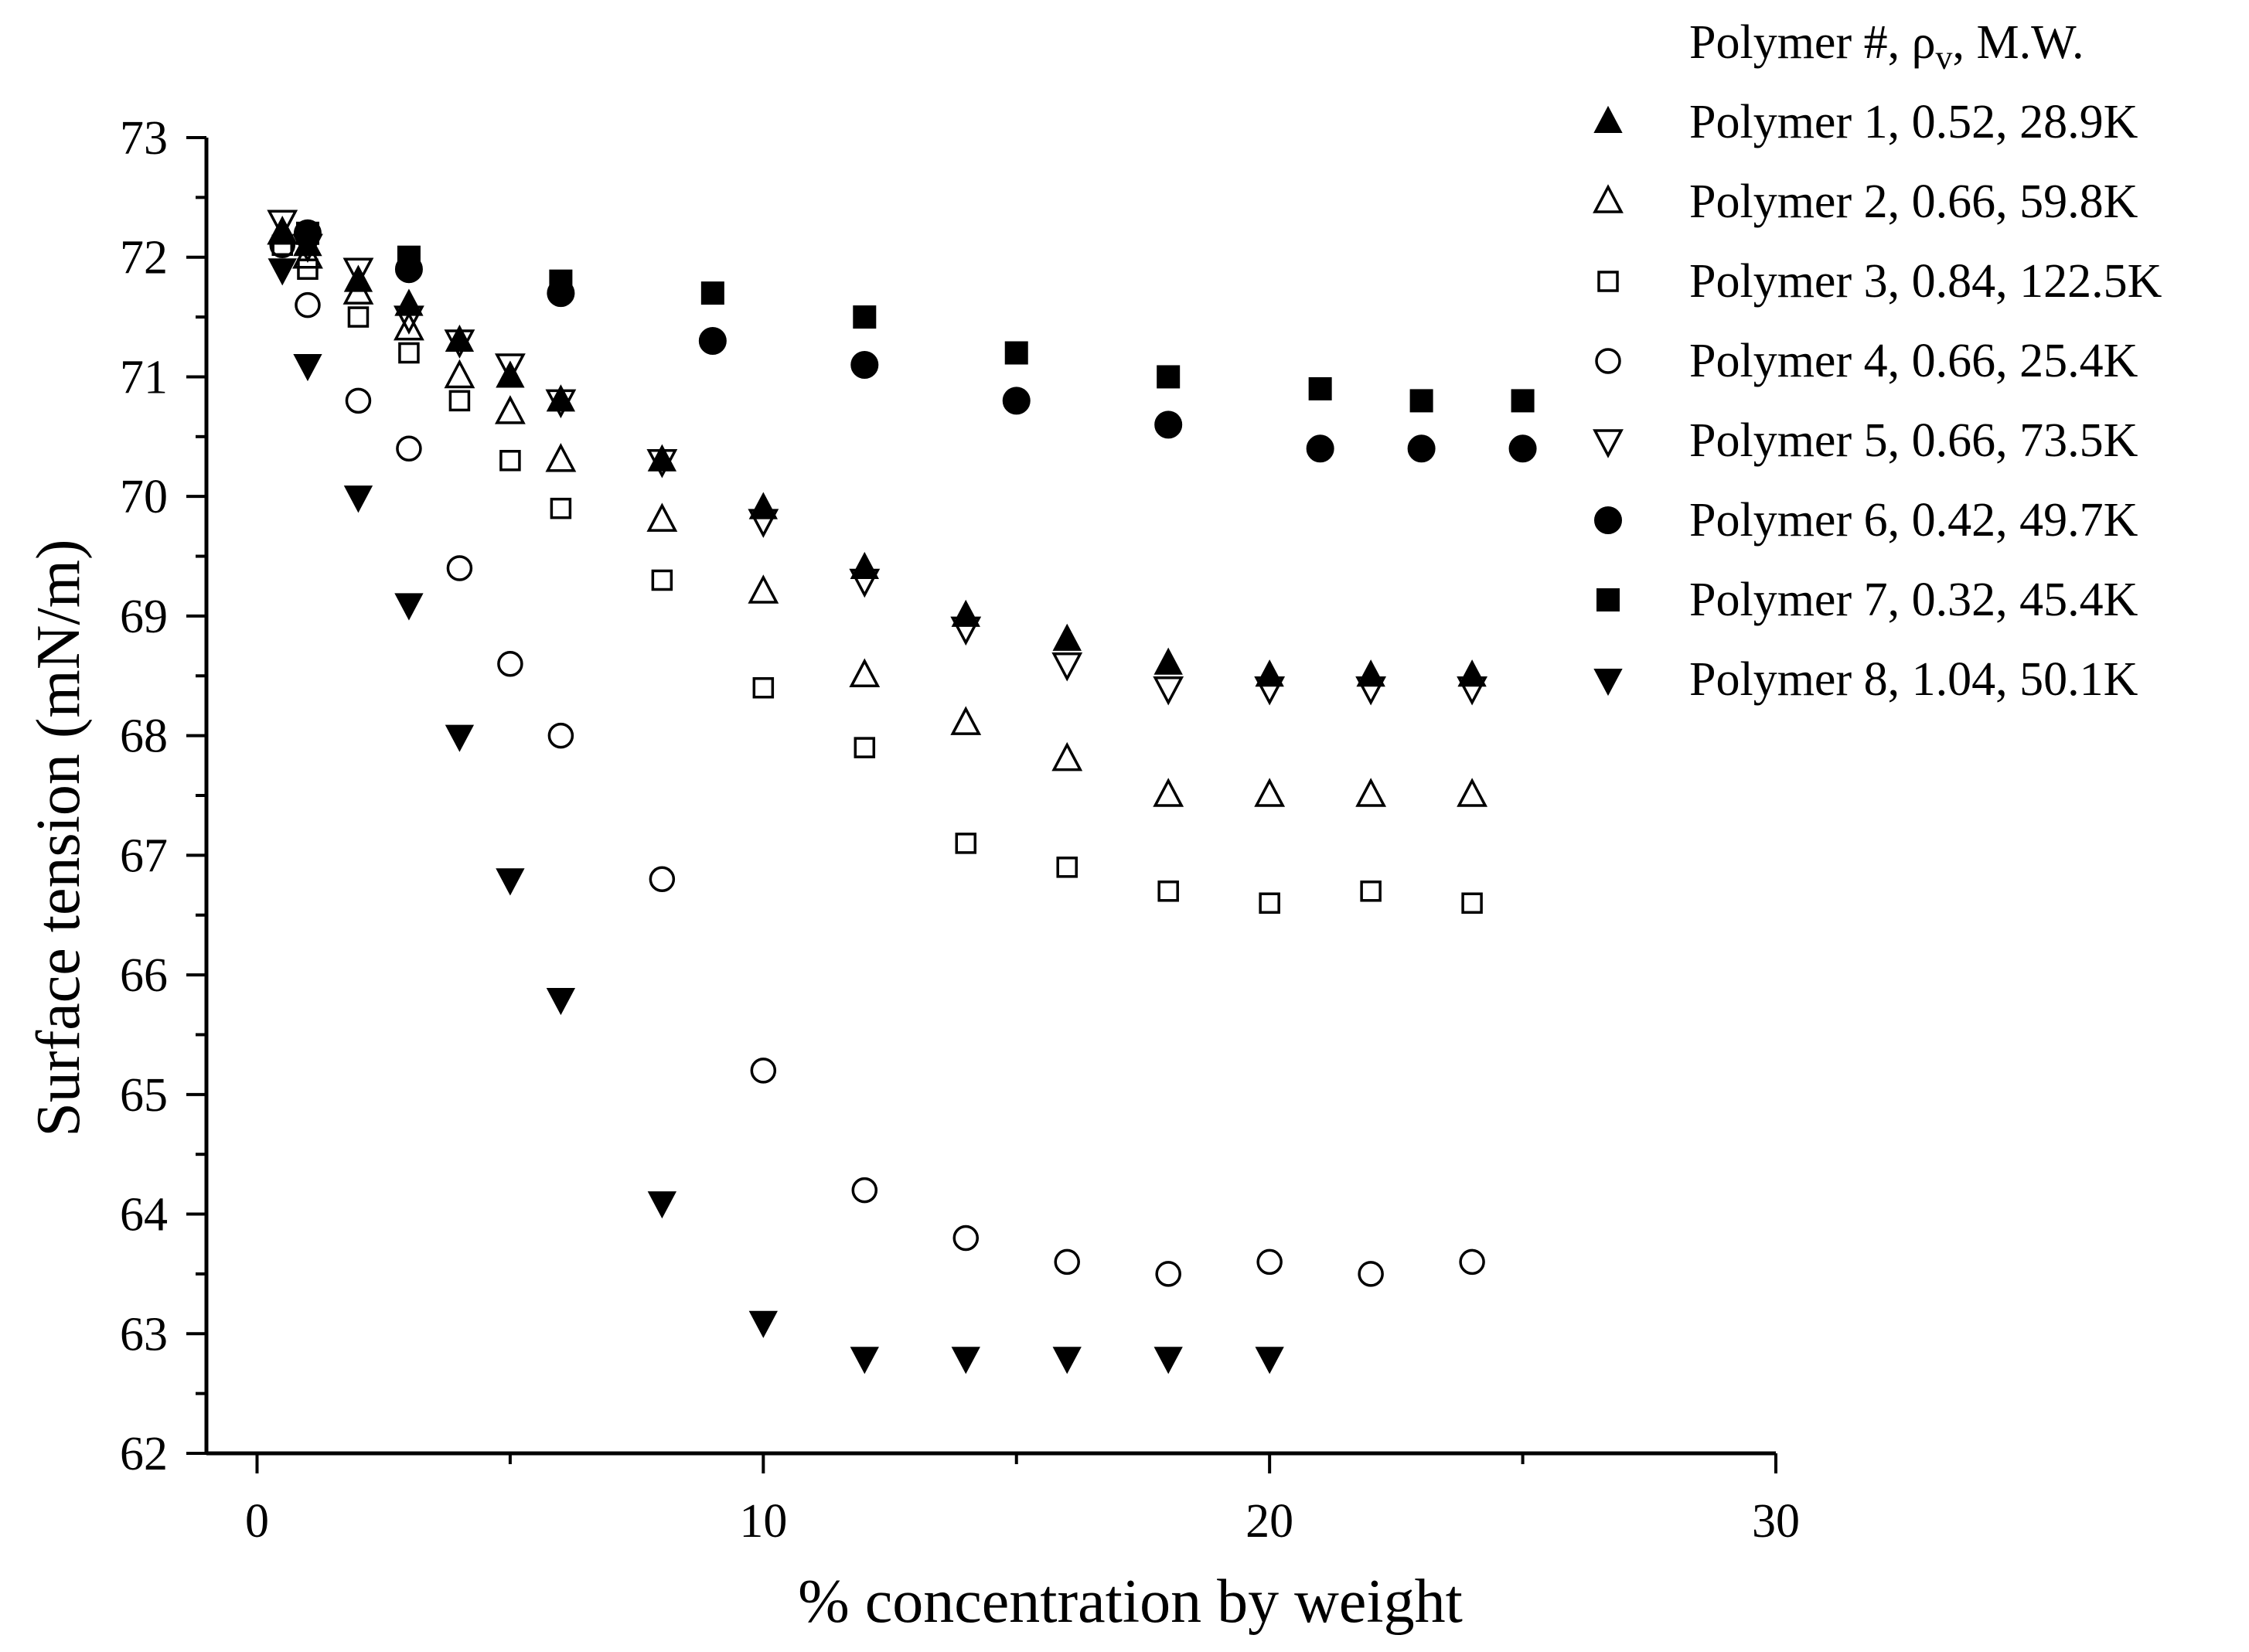  What do you see at coordinates (59, 838) in the screenshot?
I see `y-axis-title: Surface tension (mN/m)` at bounding box center [59, 838].